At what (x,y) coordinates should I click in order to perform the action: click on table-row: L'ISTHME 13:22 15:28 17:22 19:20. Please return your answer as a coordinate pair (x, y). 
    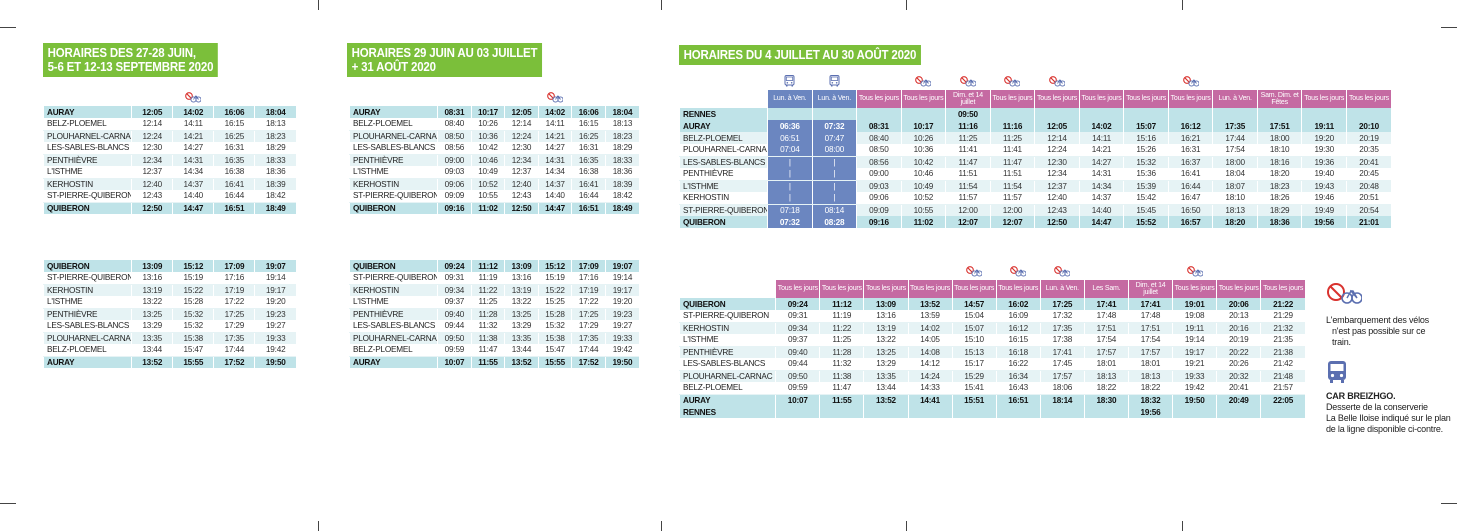
    Looking at the image, I should click on (169, 302).